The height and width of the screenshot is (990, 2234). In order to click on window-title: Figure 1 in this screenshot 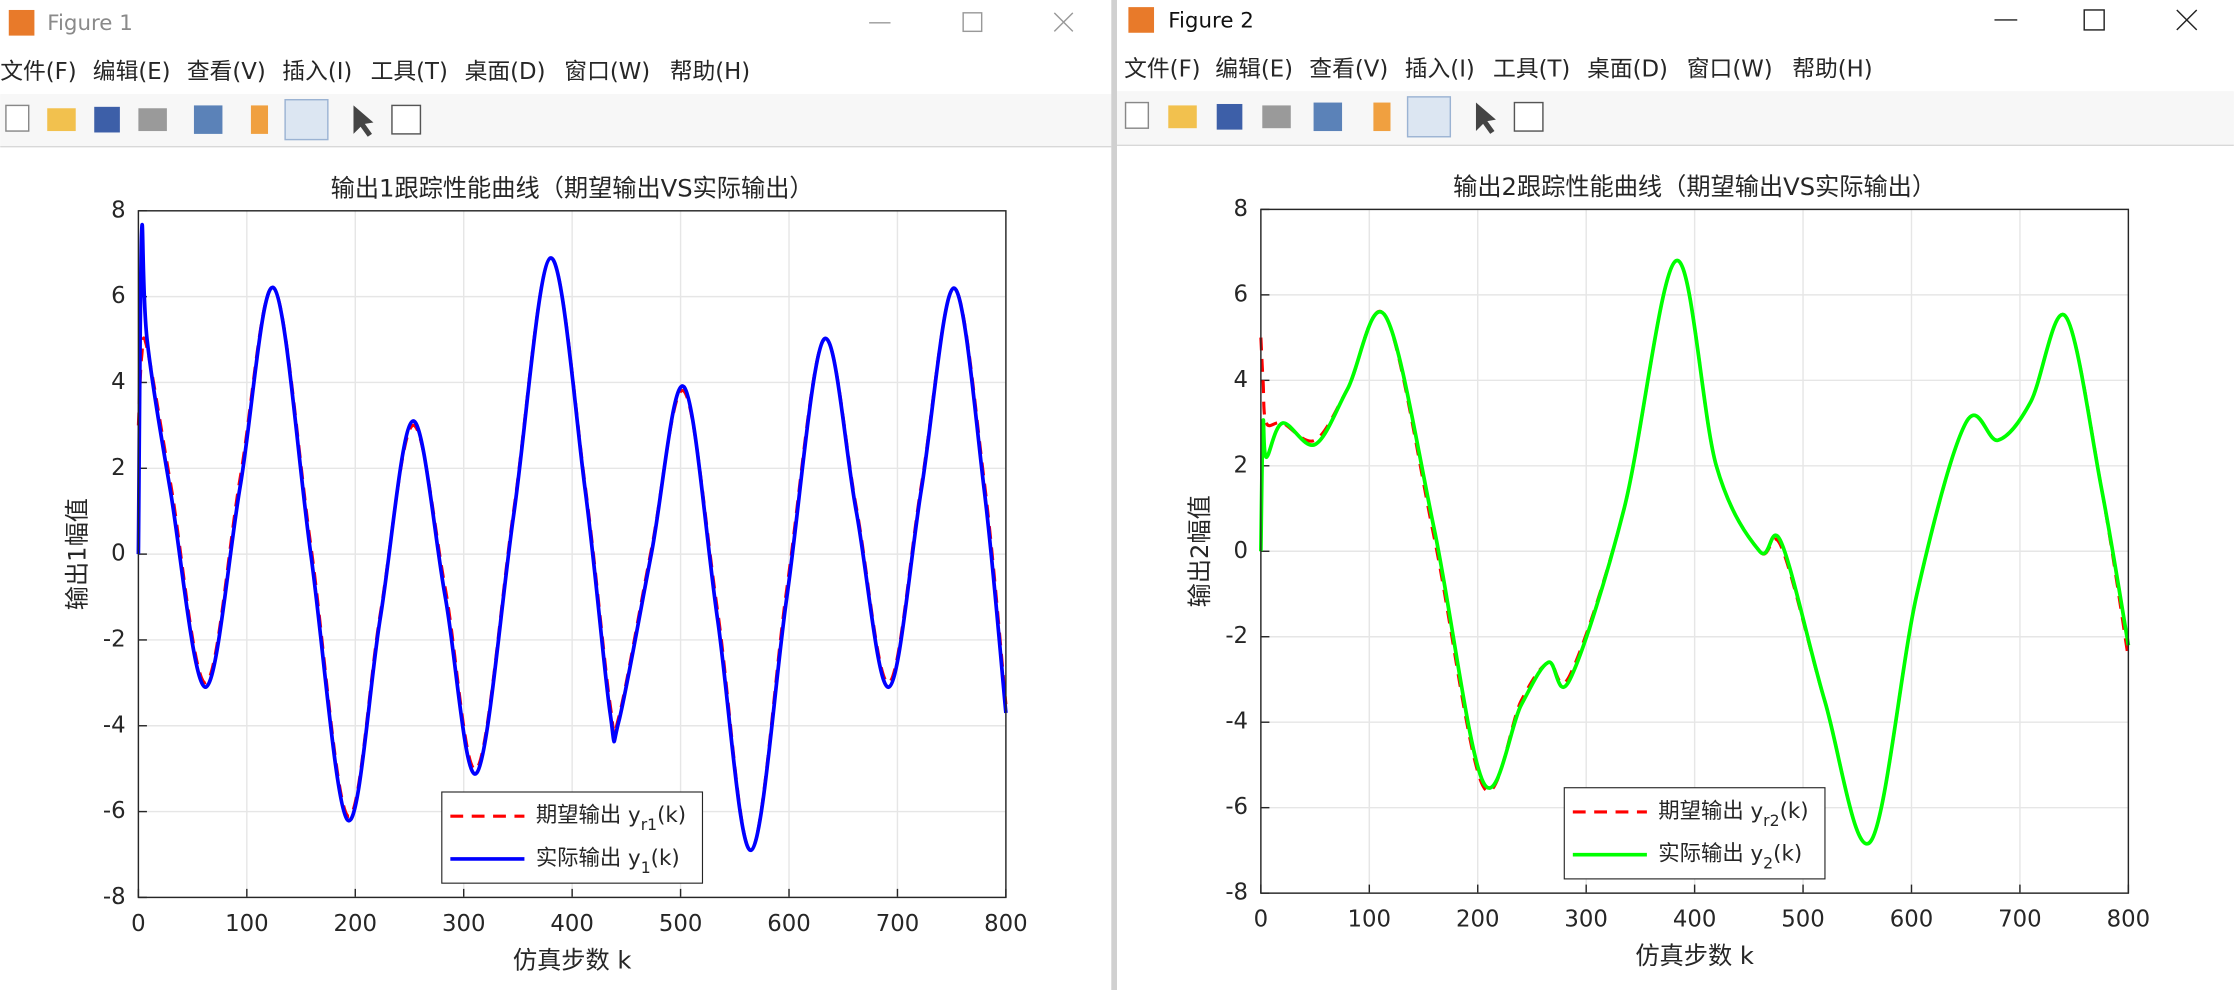, I will do `click(90, 23)`.